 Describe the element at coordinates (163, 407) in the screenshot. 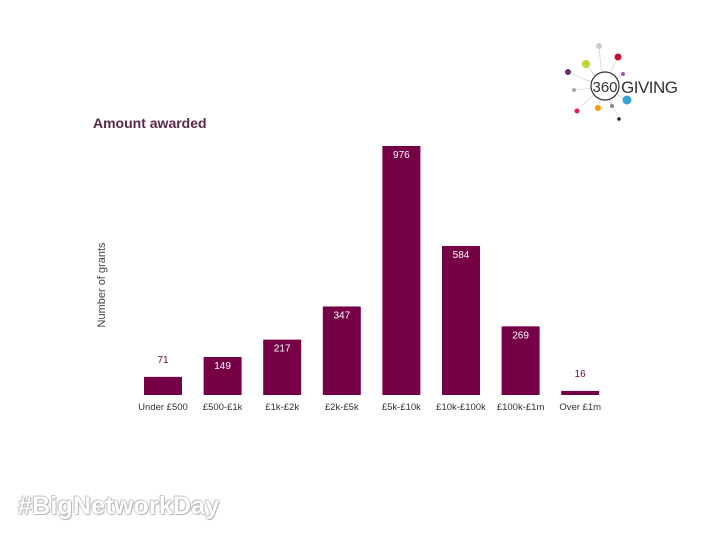

I see `x-tick-label-0: Under £500` at that location.